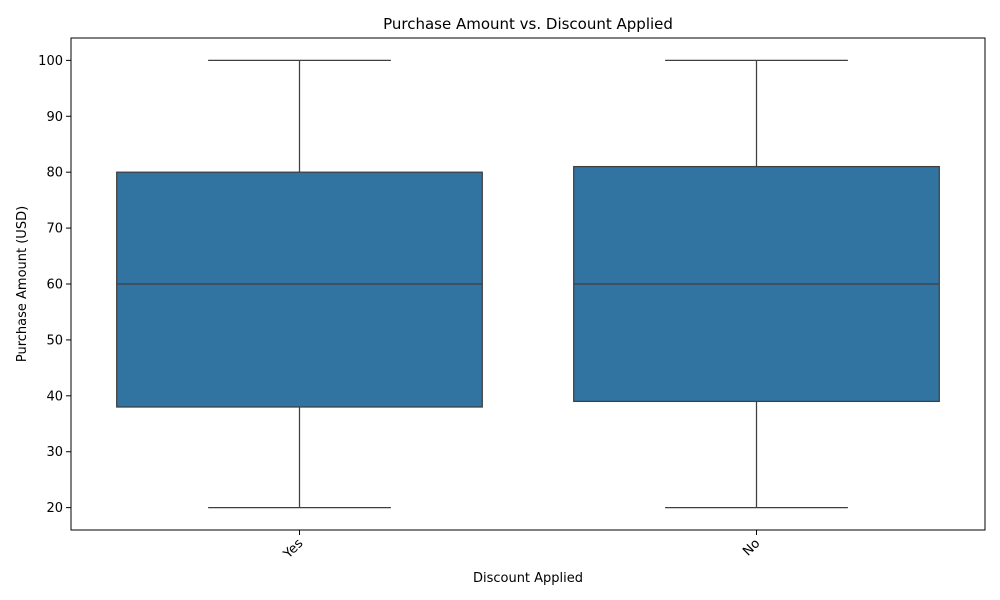 The width and height of the screenshot is (1000, 600). I want to click on y-tick-label: 70, so click(54, 229).